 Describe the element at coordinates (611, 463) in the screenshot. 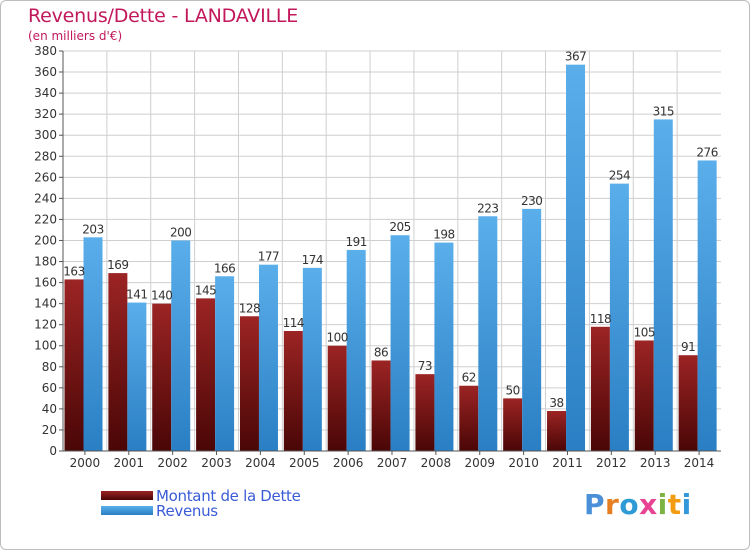

I see `x-tick-label: 2012` at that location.